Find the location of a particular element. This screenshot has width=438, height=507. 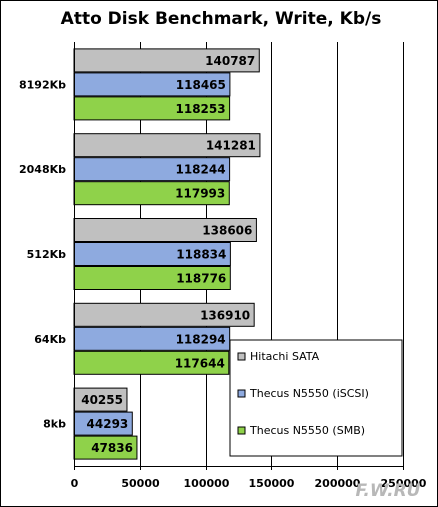

legend-label: Thecus N5550 (iSCSI) is located at coordinates (309, 393).